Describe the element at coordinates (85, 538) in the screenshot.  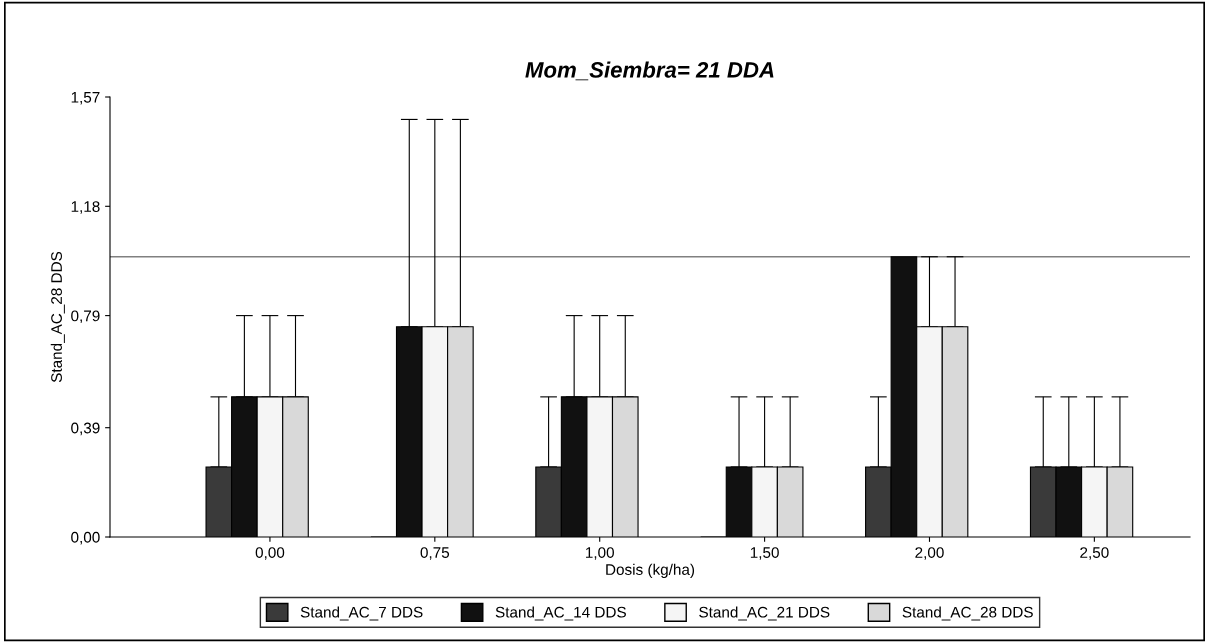
I see `y-tick-label: 0,00` at that location.